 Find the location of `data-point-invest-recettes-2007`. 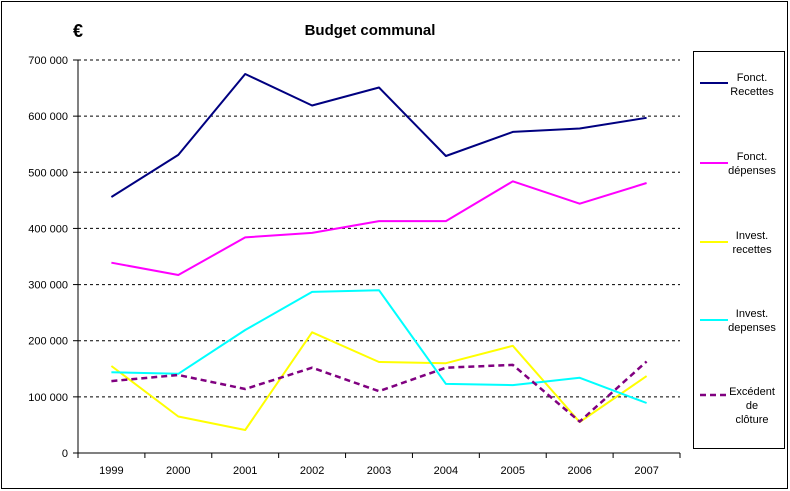

data-point-invest-recettes-2007 is located at coordinates (647, 376).